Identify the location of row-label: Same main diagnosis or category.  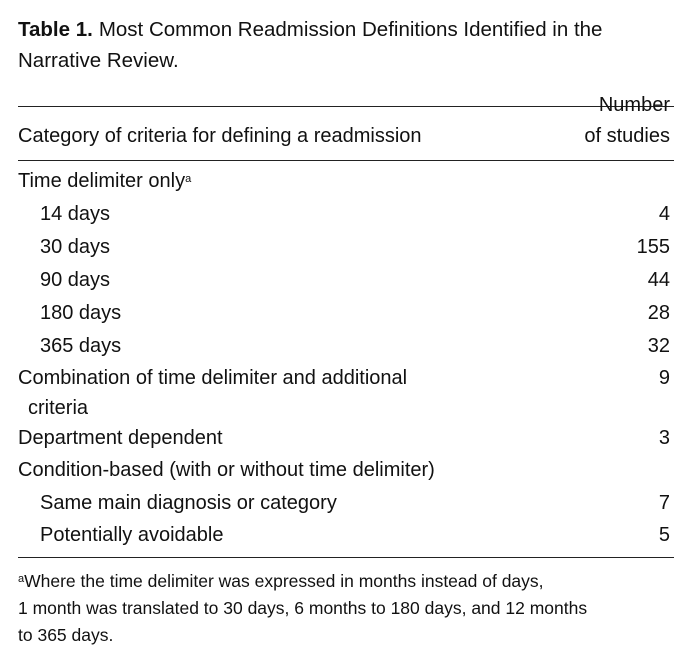
(188, 503).